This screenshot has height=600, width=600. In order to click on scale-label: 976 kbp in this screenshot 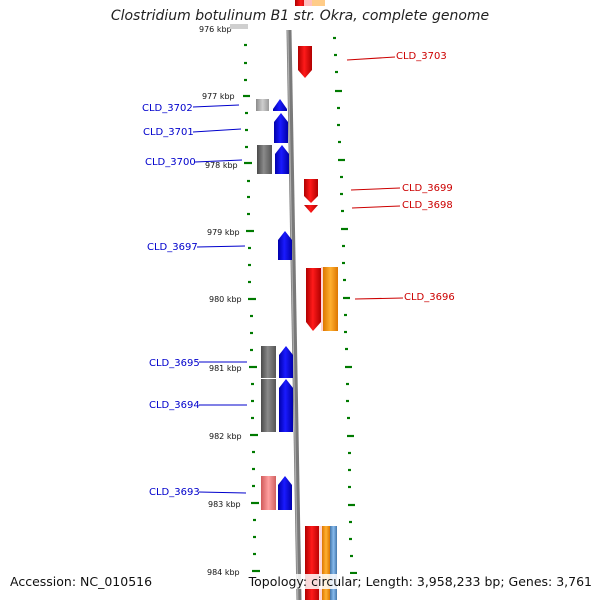, I will do `click(215, 29)`.